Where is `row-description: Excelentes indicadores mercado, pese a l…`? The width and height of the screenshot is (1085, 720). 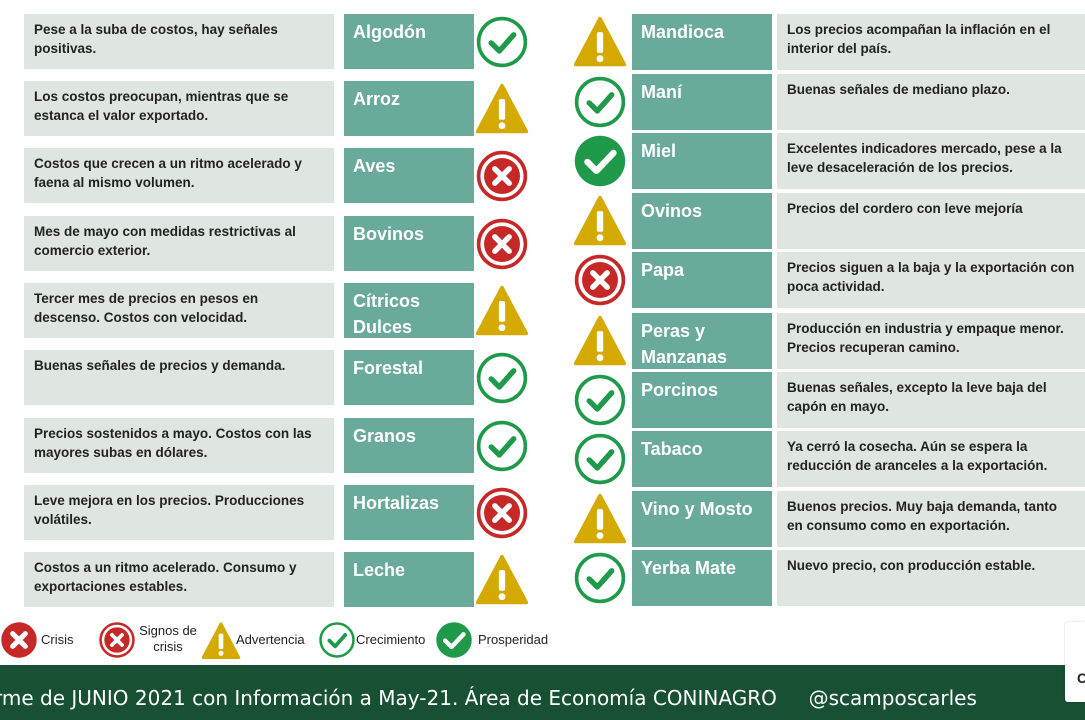 row-description: Excelentes indicadores mercado, pese a l… is located at coordinates (931, 161).